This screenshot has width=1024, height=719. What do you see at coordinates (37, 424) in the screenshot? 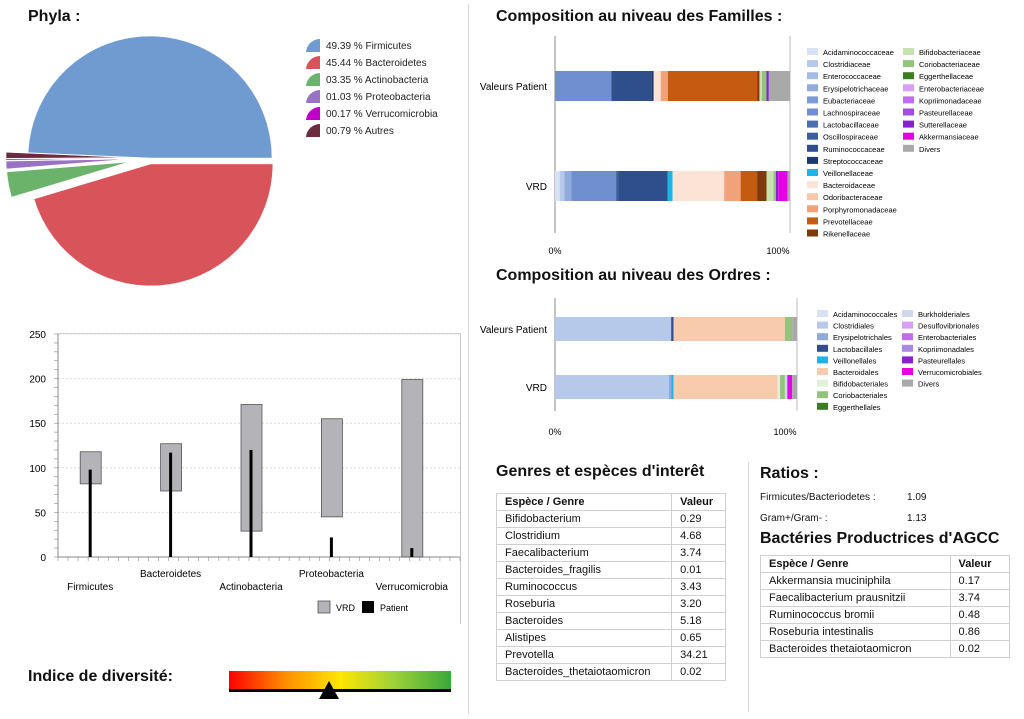
I see `y-tick-label: 150` at bounding box center [37, 424].